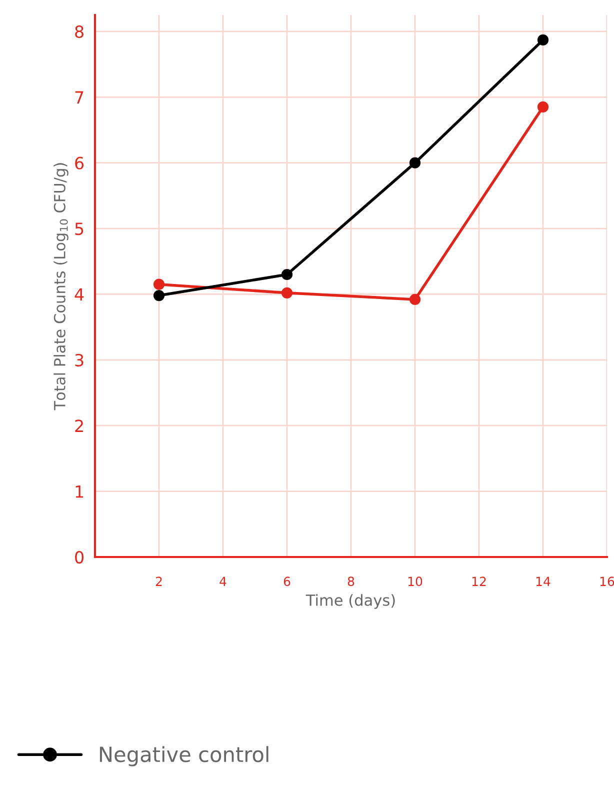 This screenshot has width=614, height=785. I want to click on y-tick-label: 5, so click(79, 229).